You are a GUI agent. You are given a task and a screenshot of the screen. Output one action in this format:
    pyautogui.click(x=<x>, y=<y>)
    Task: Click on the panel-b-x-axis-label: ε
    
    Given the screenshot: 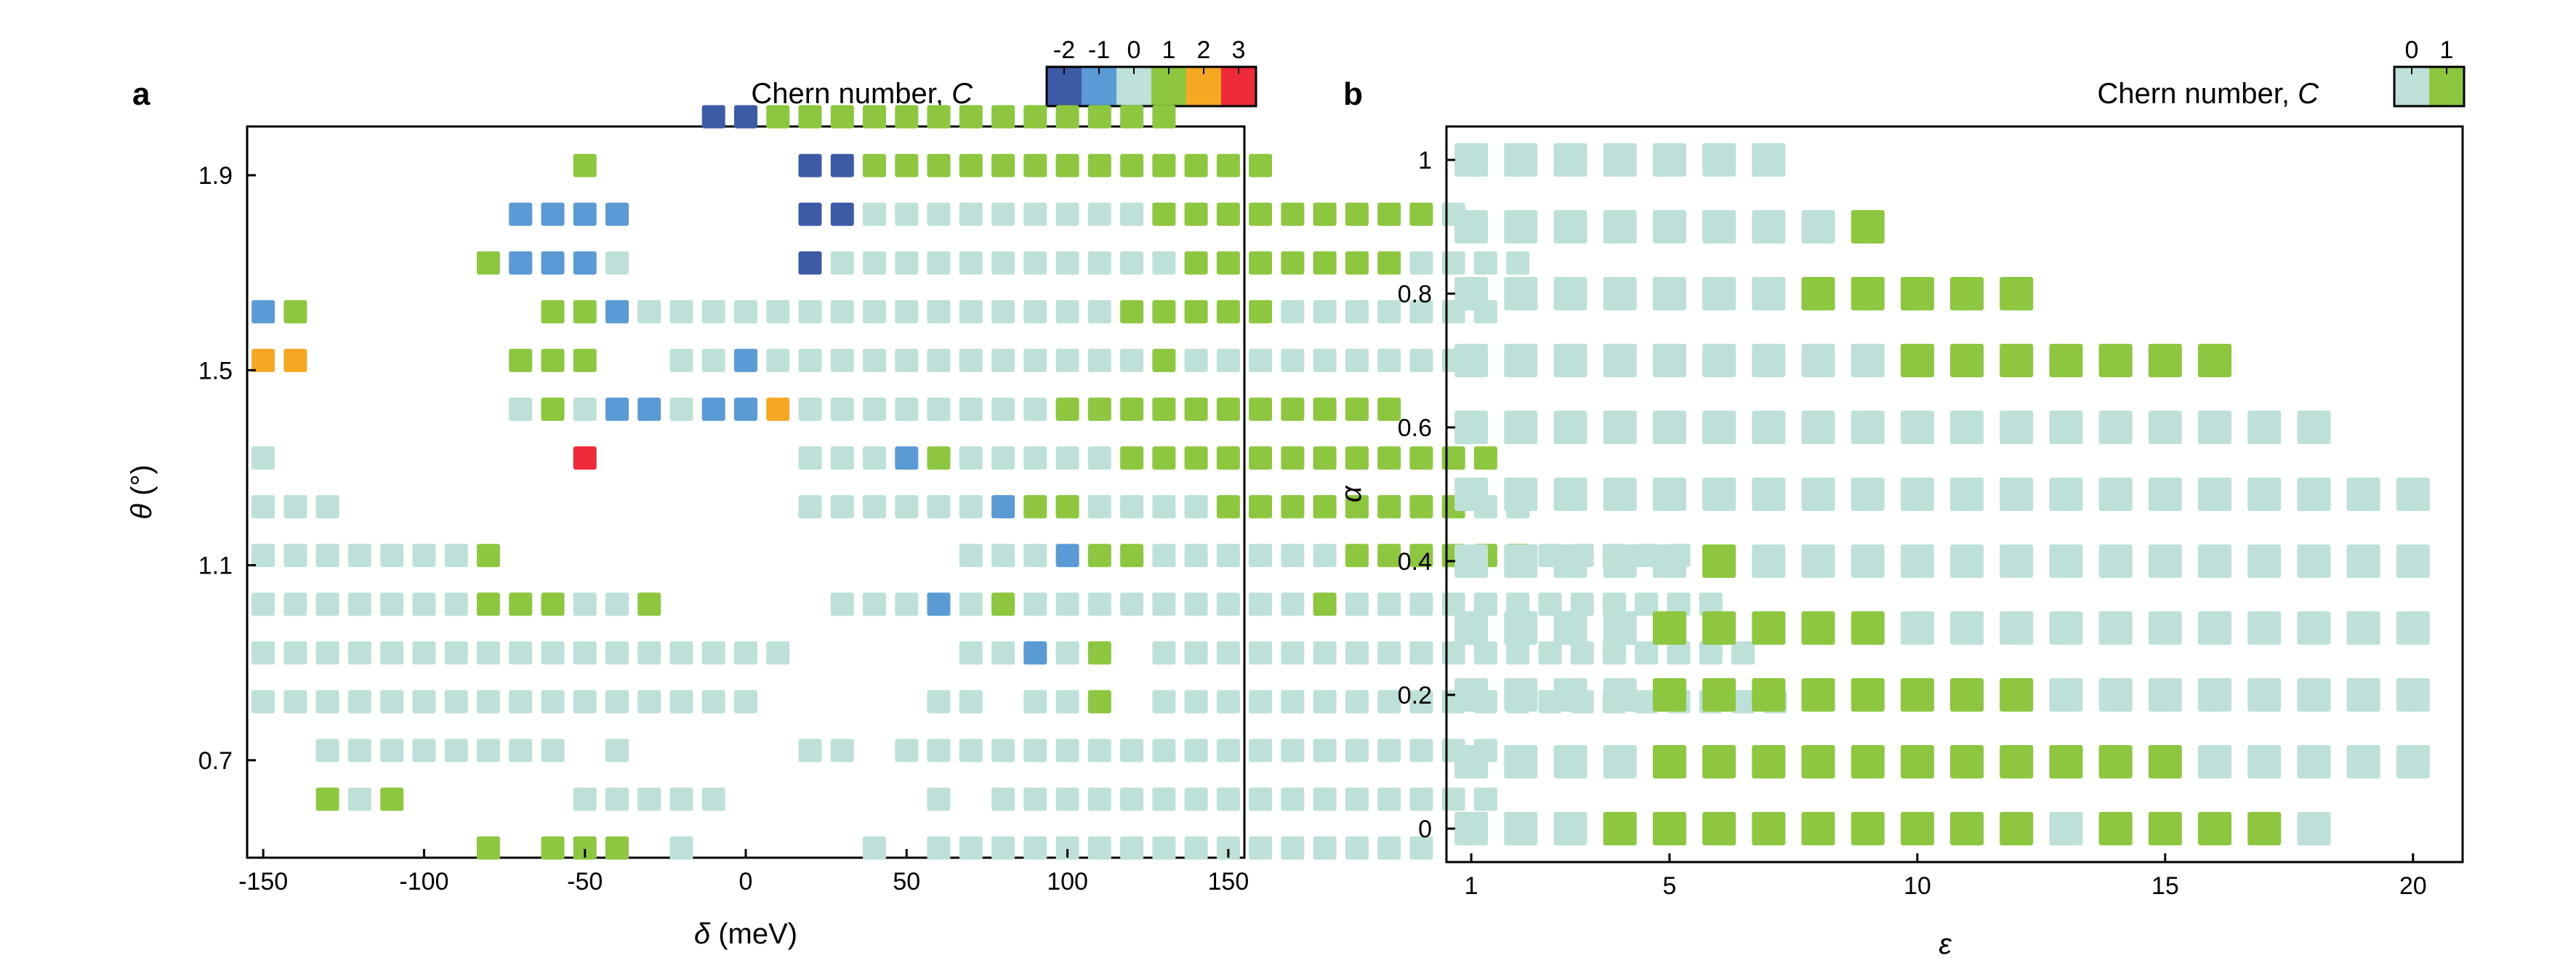 What is the action you would take?
    pyautogui.click(x=1945, y=944)
    